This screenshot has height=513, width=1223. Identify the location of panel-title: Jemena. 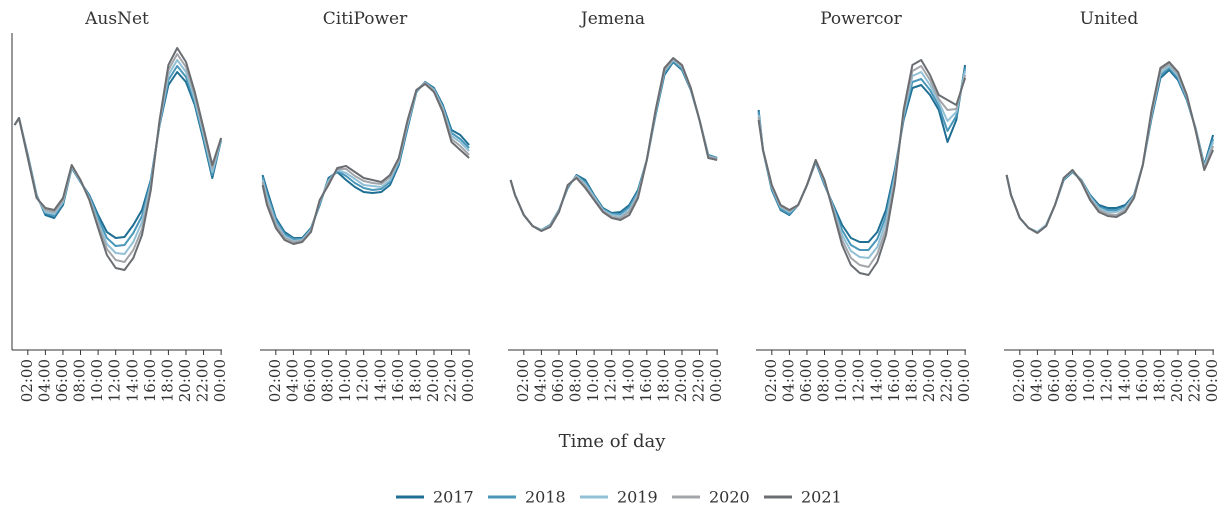
(612, 19).